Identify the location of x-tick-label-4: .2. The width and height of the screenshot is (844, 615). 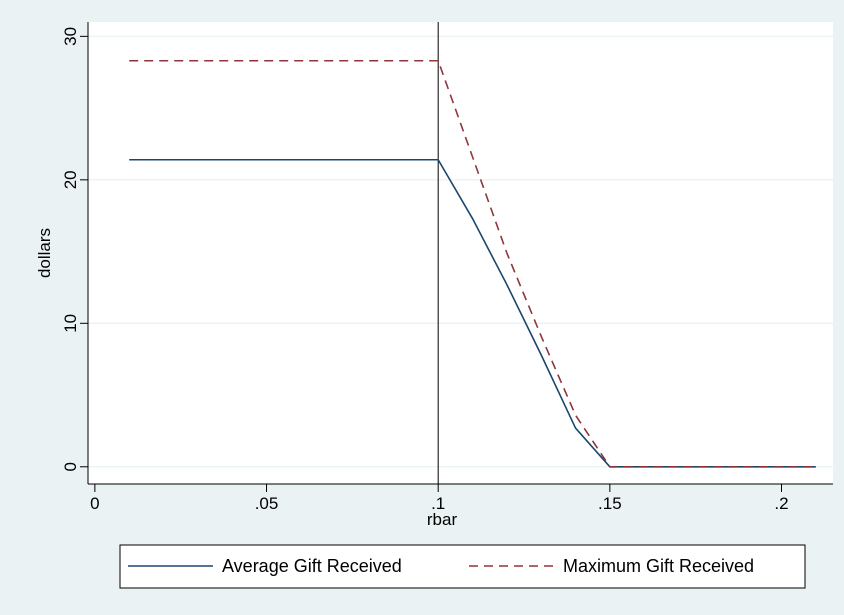
(781, 503).